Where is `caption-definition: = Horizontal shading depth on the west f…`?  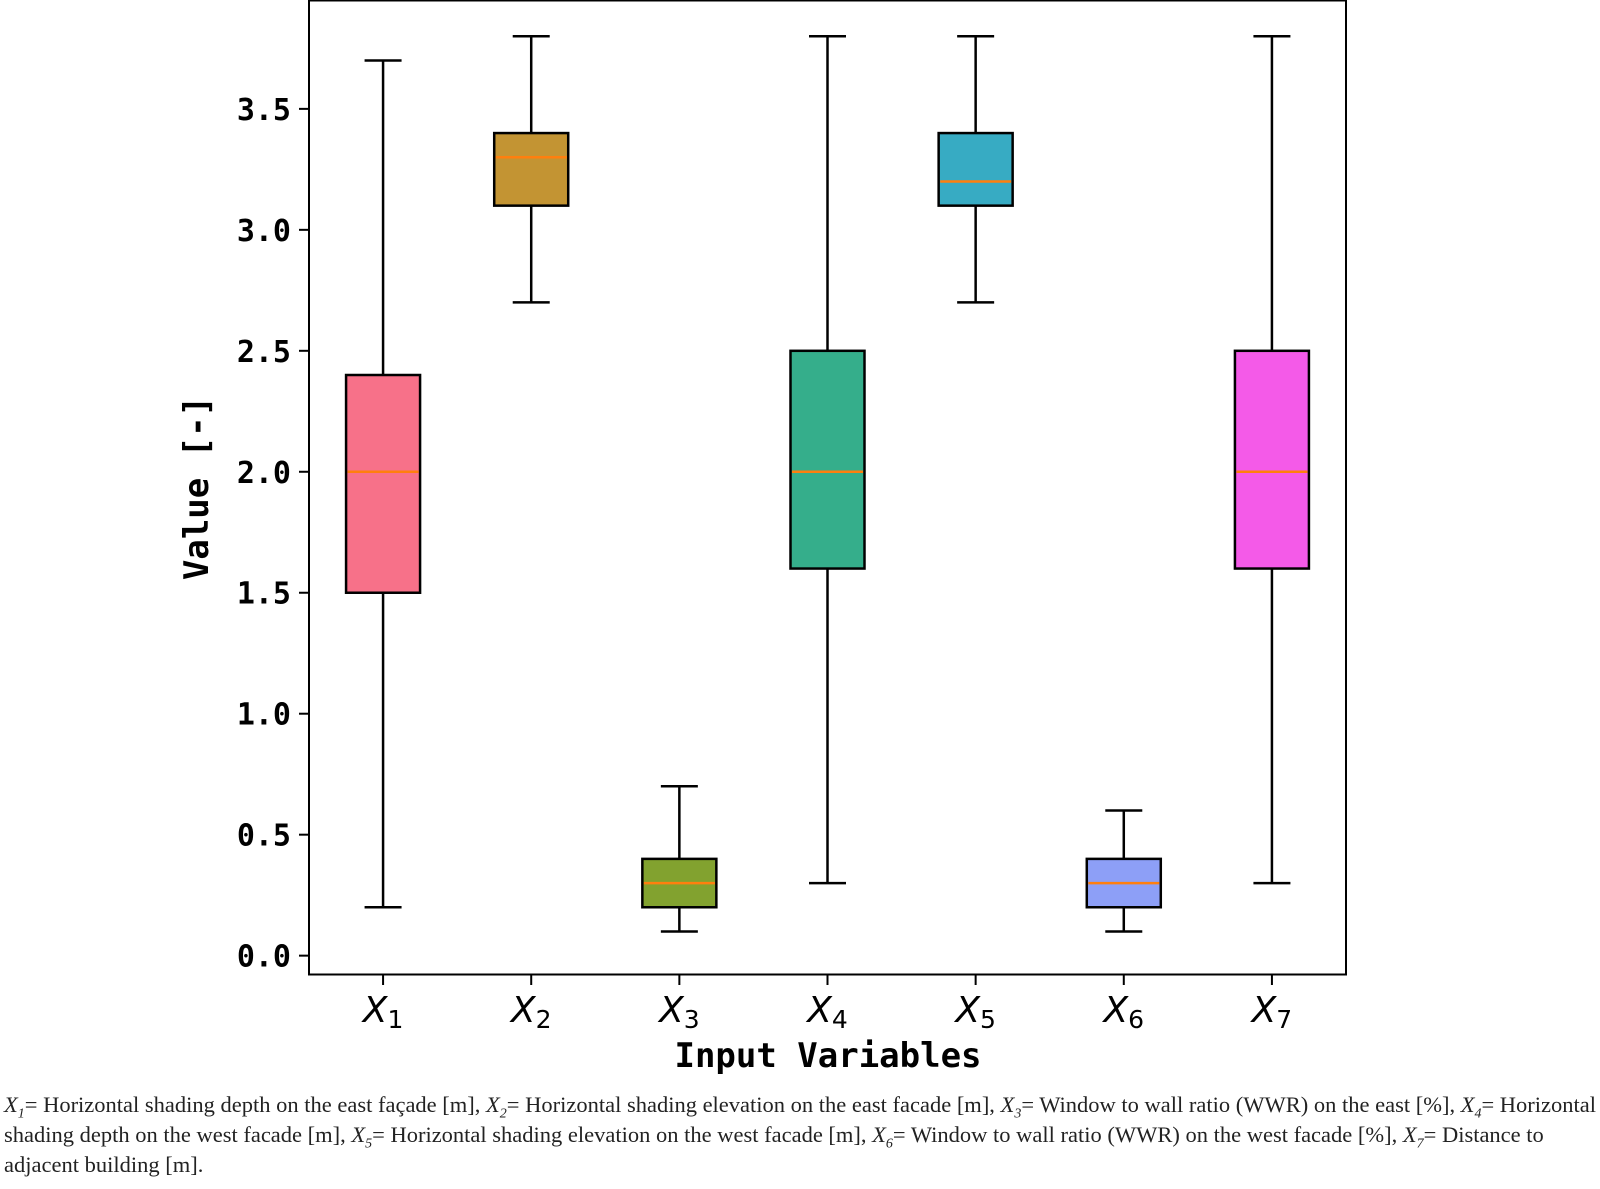 caption-definition: = Horizontal shading depth on the west f… is located at coordinates (800, 1119).